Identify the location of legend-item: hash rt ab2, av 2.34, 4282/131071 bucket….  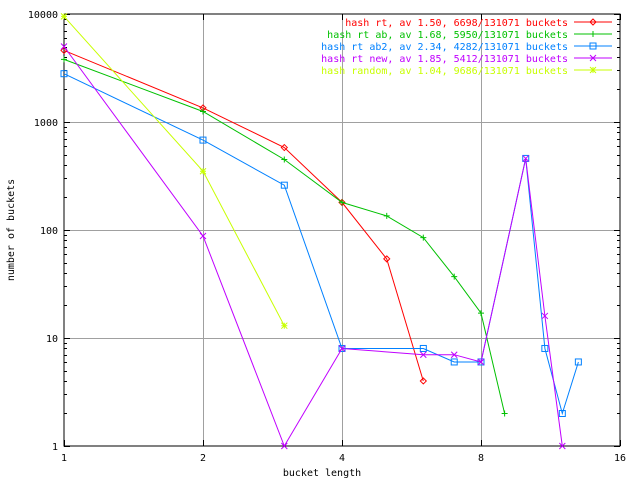
(466, 47).